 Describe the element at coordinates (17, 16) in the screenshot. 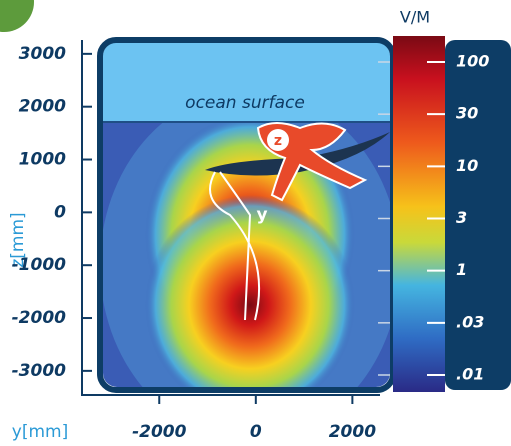

I see `badge` at that location.